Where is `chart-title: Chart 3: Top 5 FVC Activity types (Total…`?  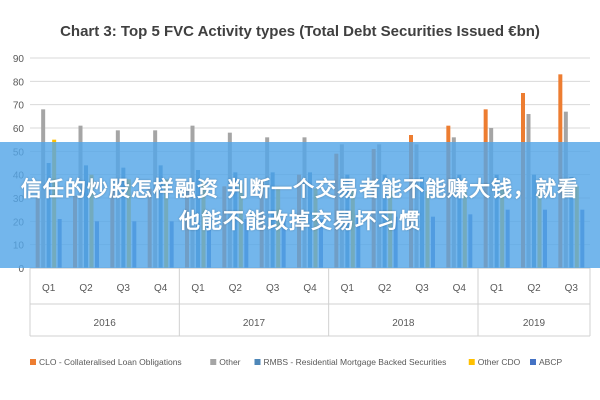 chart-title: Chart 3: Top 5 FVC Activity types (Total… is located at coordinates (300, 31).